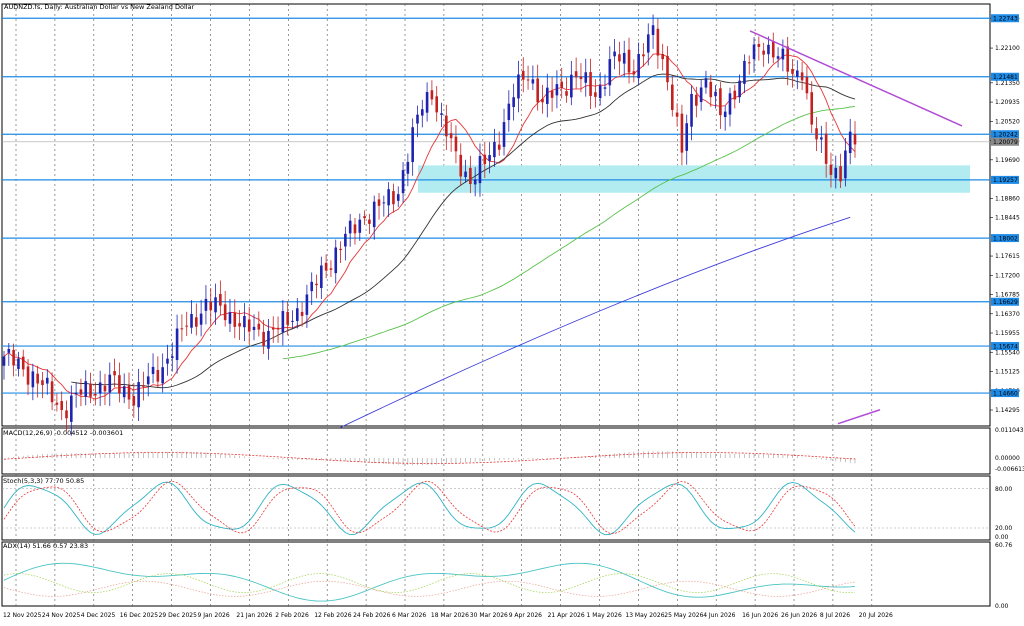 The height and width of the screenshot is (626, 1024). What do you see at coordinates (859, 417) in the screenshot?
I see `support-trendline` at bounding box center [859, 417].